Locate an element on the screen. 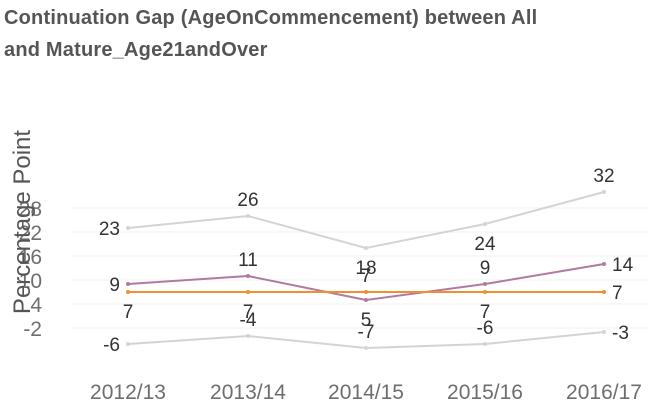  x-axis-ticks: 2012/13 2013/14 2014/15 2015/16 2016/17 is located at coordinates (366, 392).